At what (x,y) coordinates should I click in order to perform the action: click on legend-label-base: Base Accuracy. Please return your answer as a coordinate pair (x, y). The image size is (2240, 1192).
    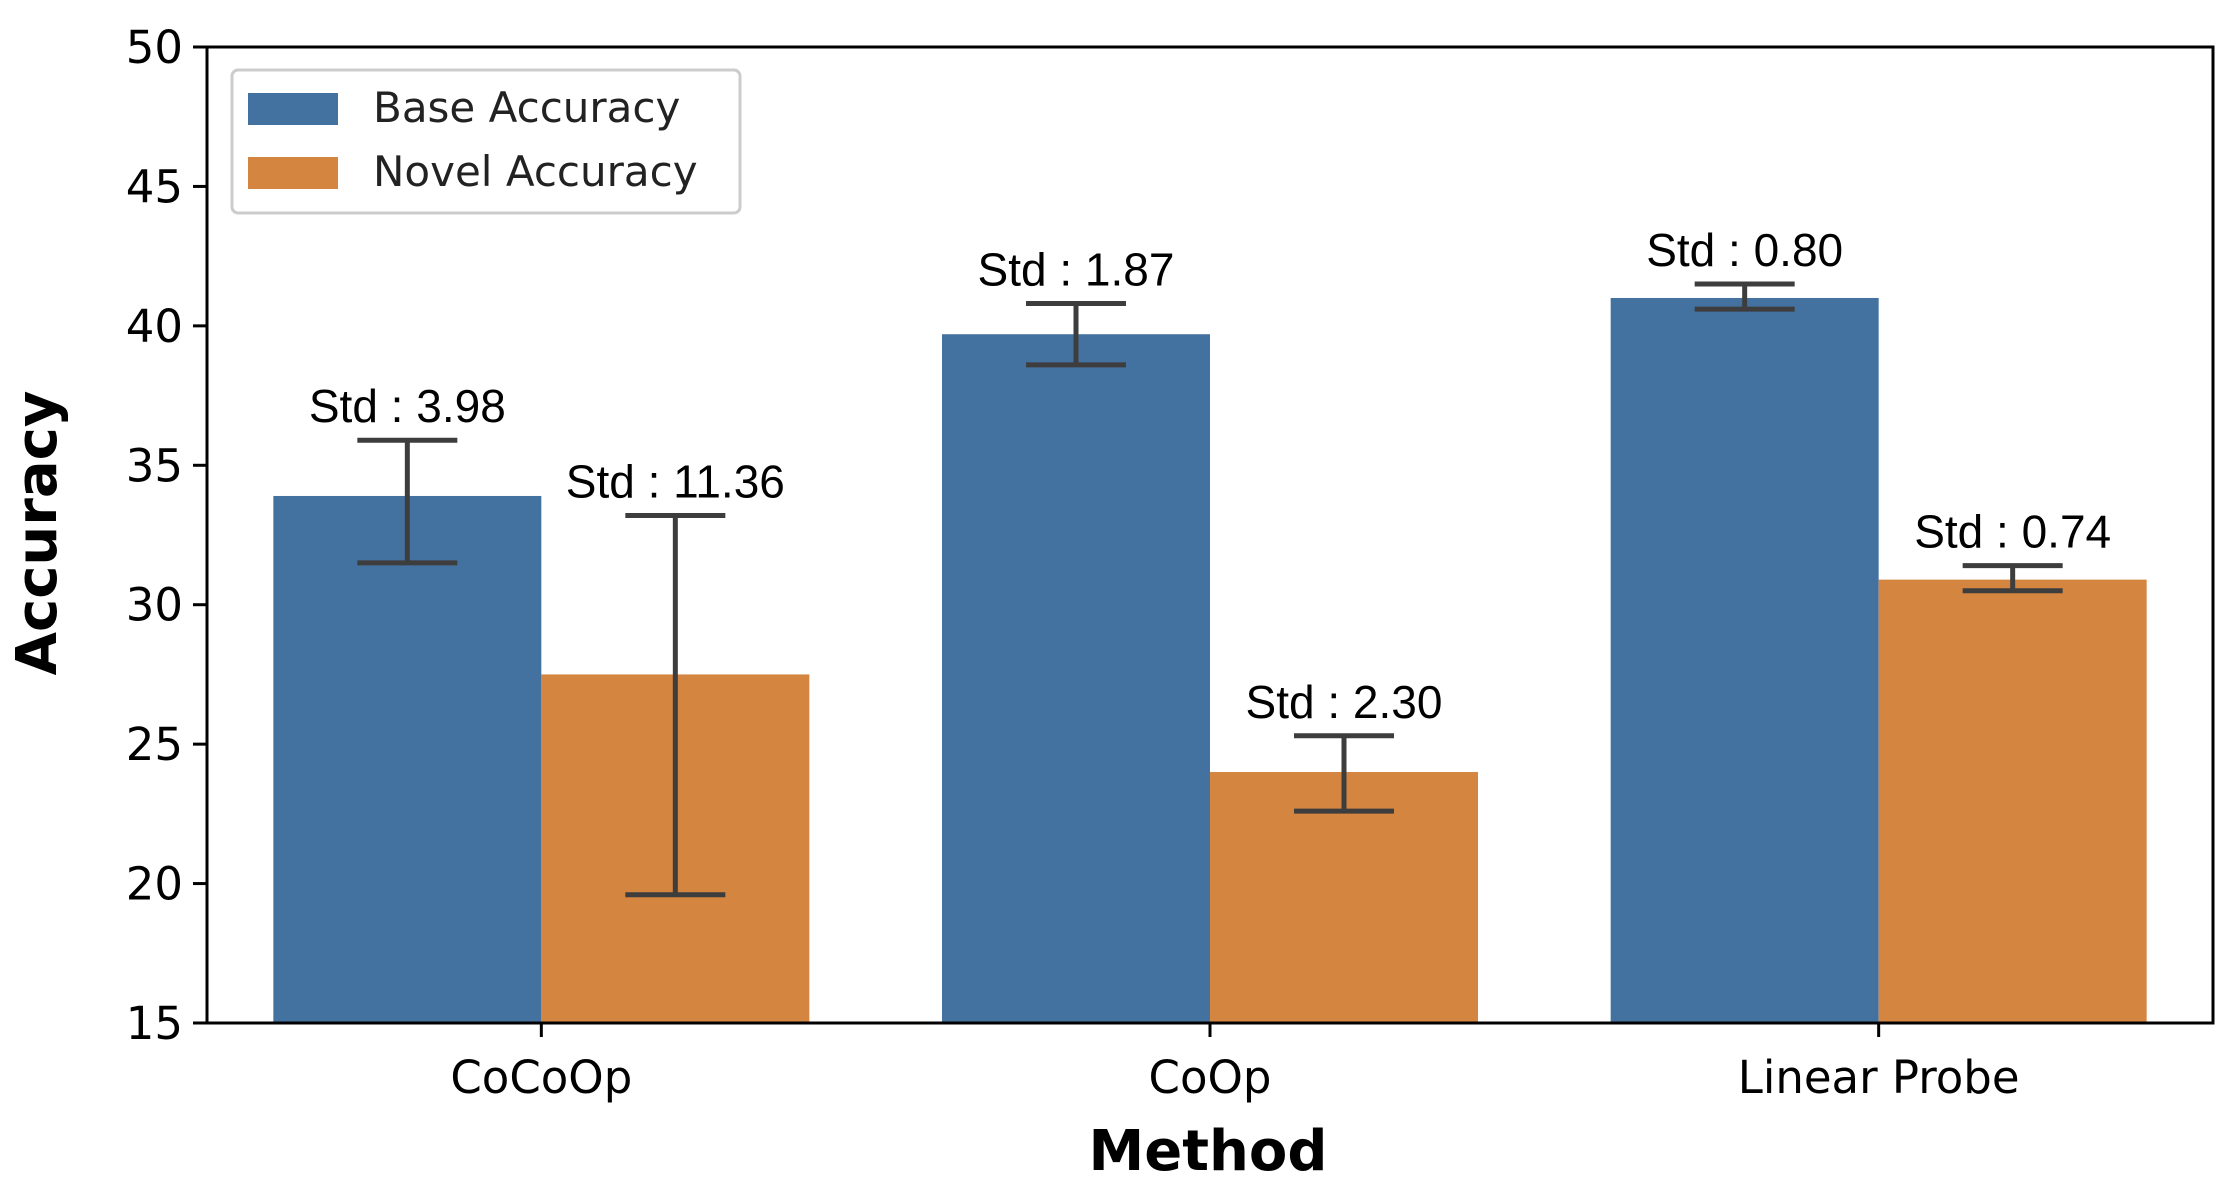
    Looking at the image, I should click on (526, 107).